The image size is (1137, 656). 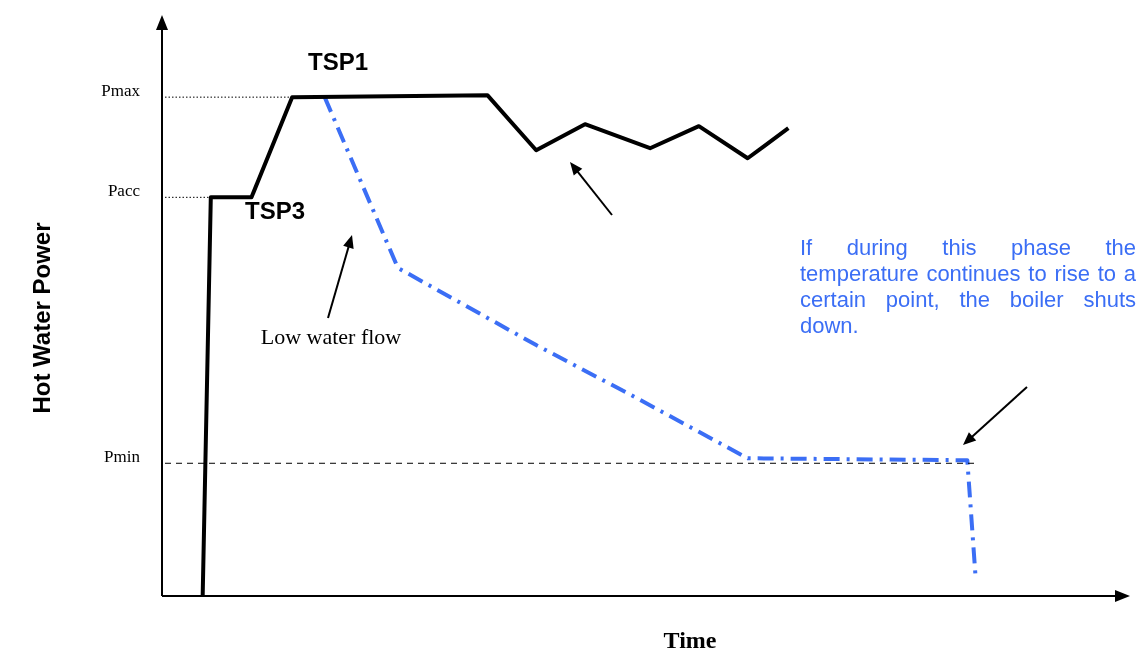 I want to click on ref-line-label: Pmax, so click(x=121, y=90).